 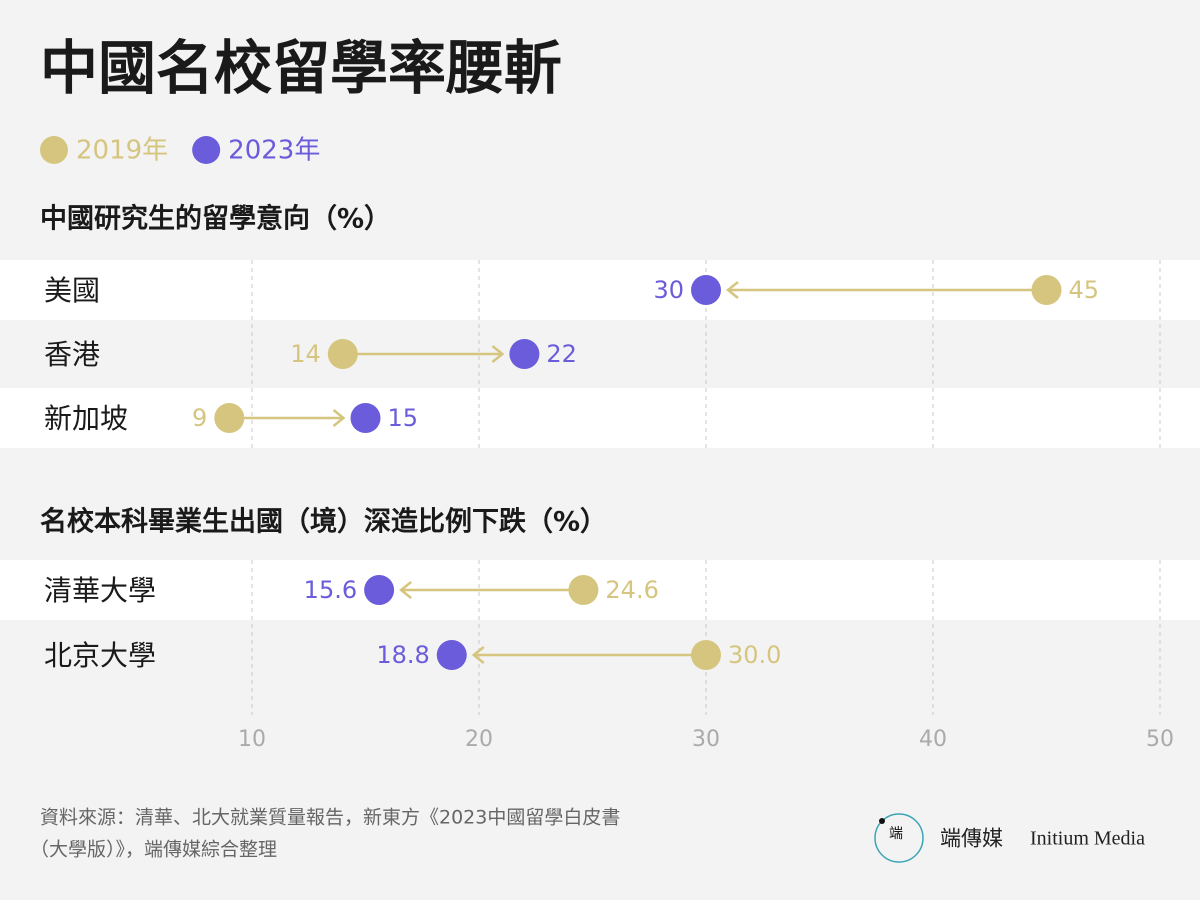 What do you see at coordinates (971, 839) in the screenshot?
I see `brand: 端傳媒` at bounding box center [971, 839].